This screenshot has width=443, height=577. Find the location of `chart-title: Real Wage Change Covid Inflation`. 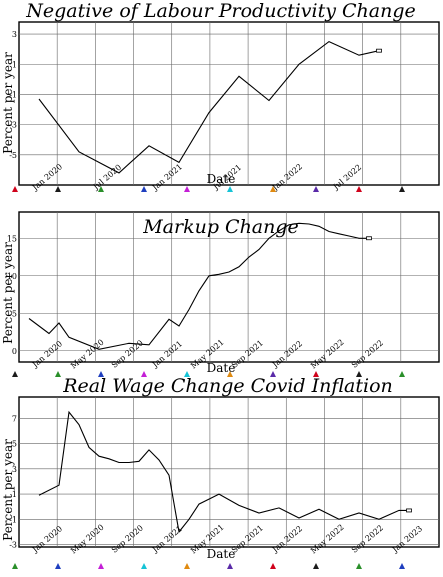

chart-title: Real Wage Change Covid Inflation is located at coordinates (227, 386).